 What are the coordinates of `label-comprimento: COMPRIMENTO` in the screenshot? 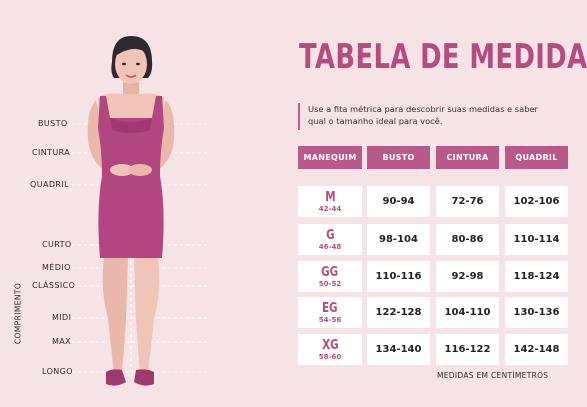 It's located at (18, 313).